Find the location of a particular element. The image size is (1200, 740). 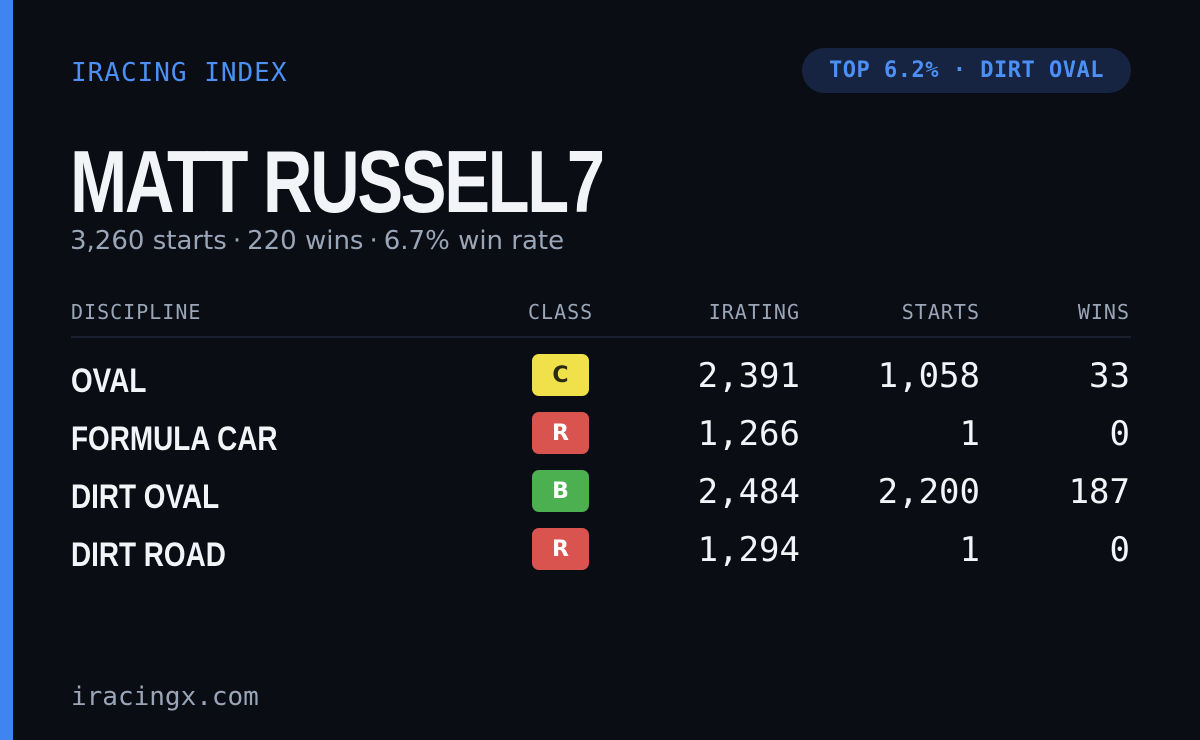

header-irating: IRATING is located at coordinates (754, 312).